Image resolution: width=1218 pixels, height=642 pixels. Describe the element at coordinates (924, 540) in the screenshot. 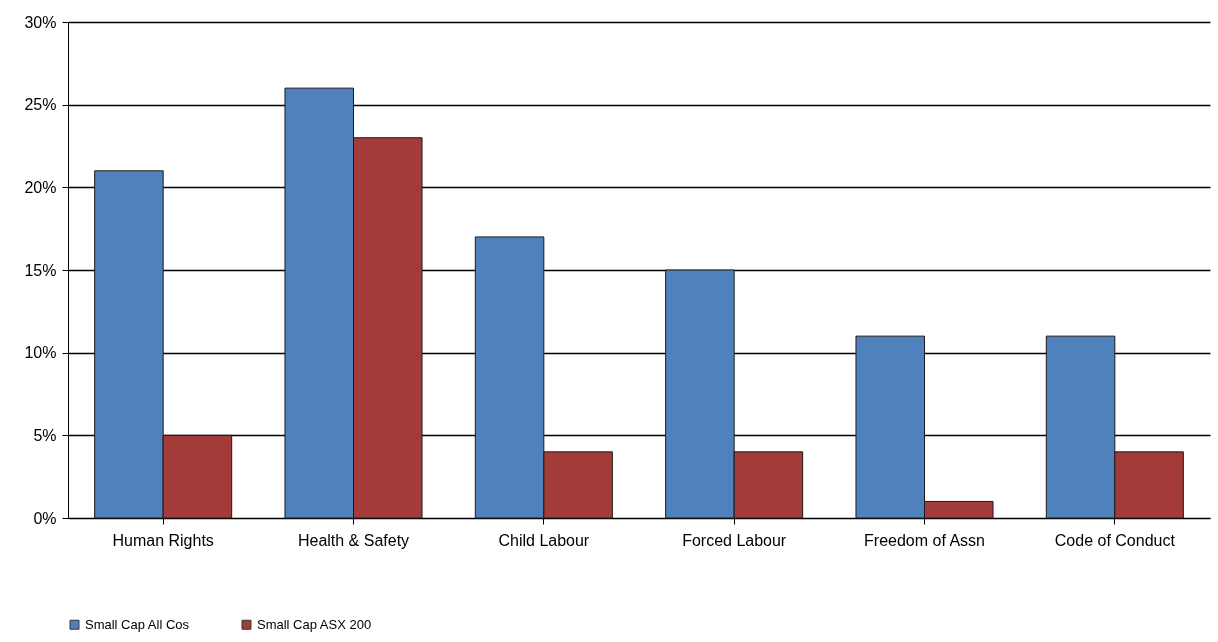

I see `x-tick-label: Freedom of Assn` at that location.